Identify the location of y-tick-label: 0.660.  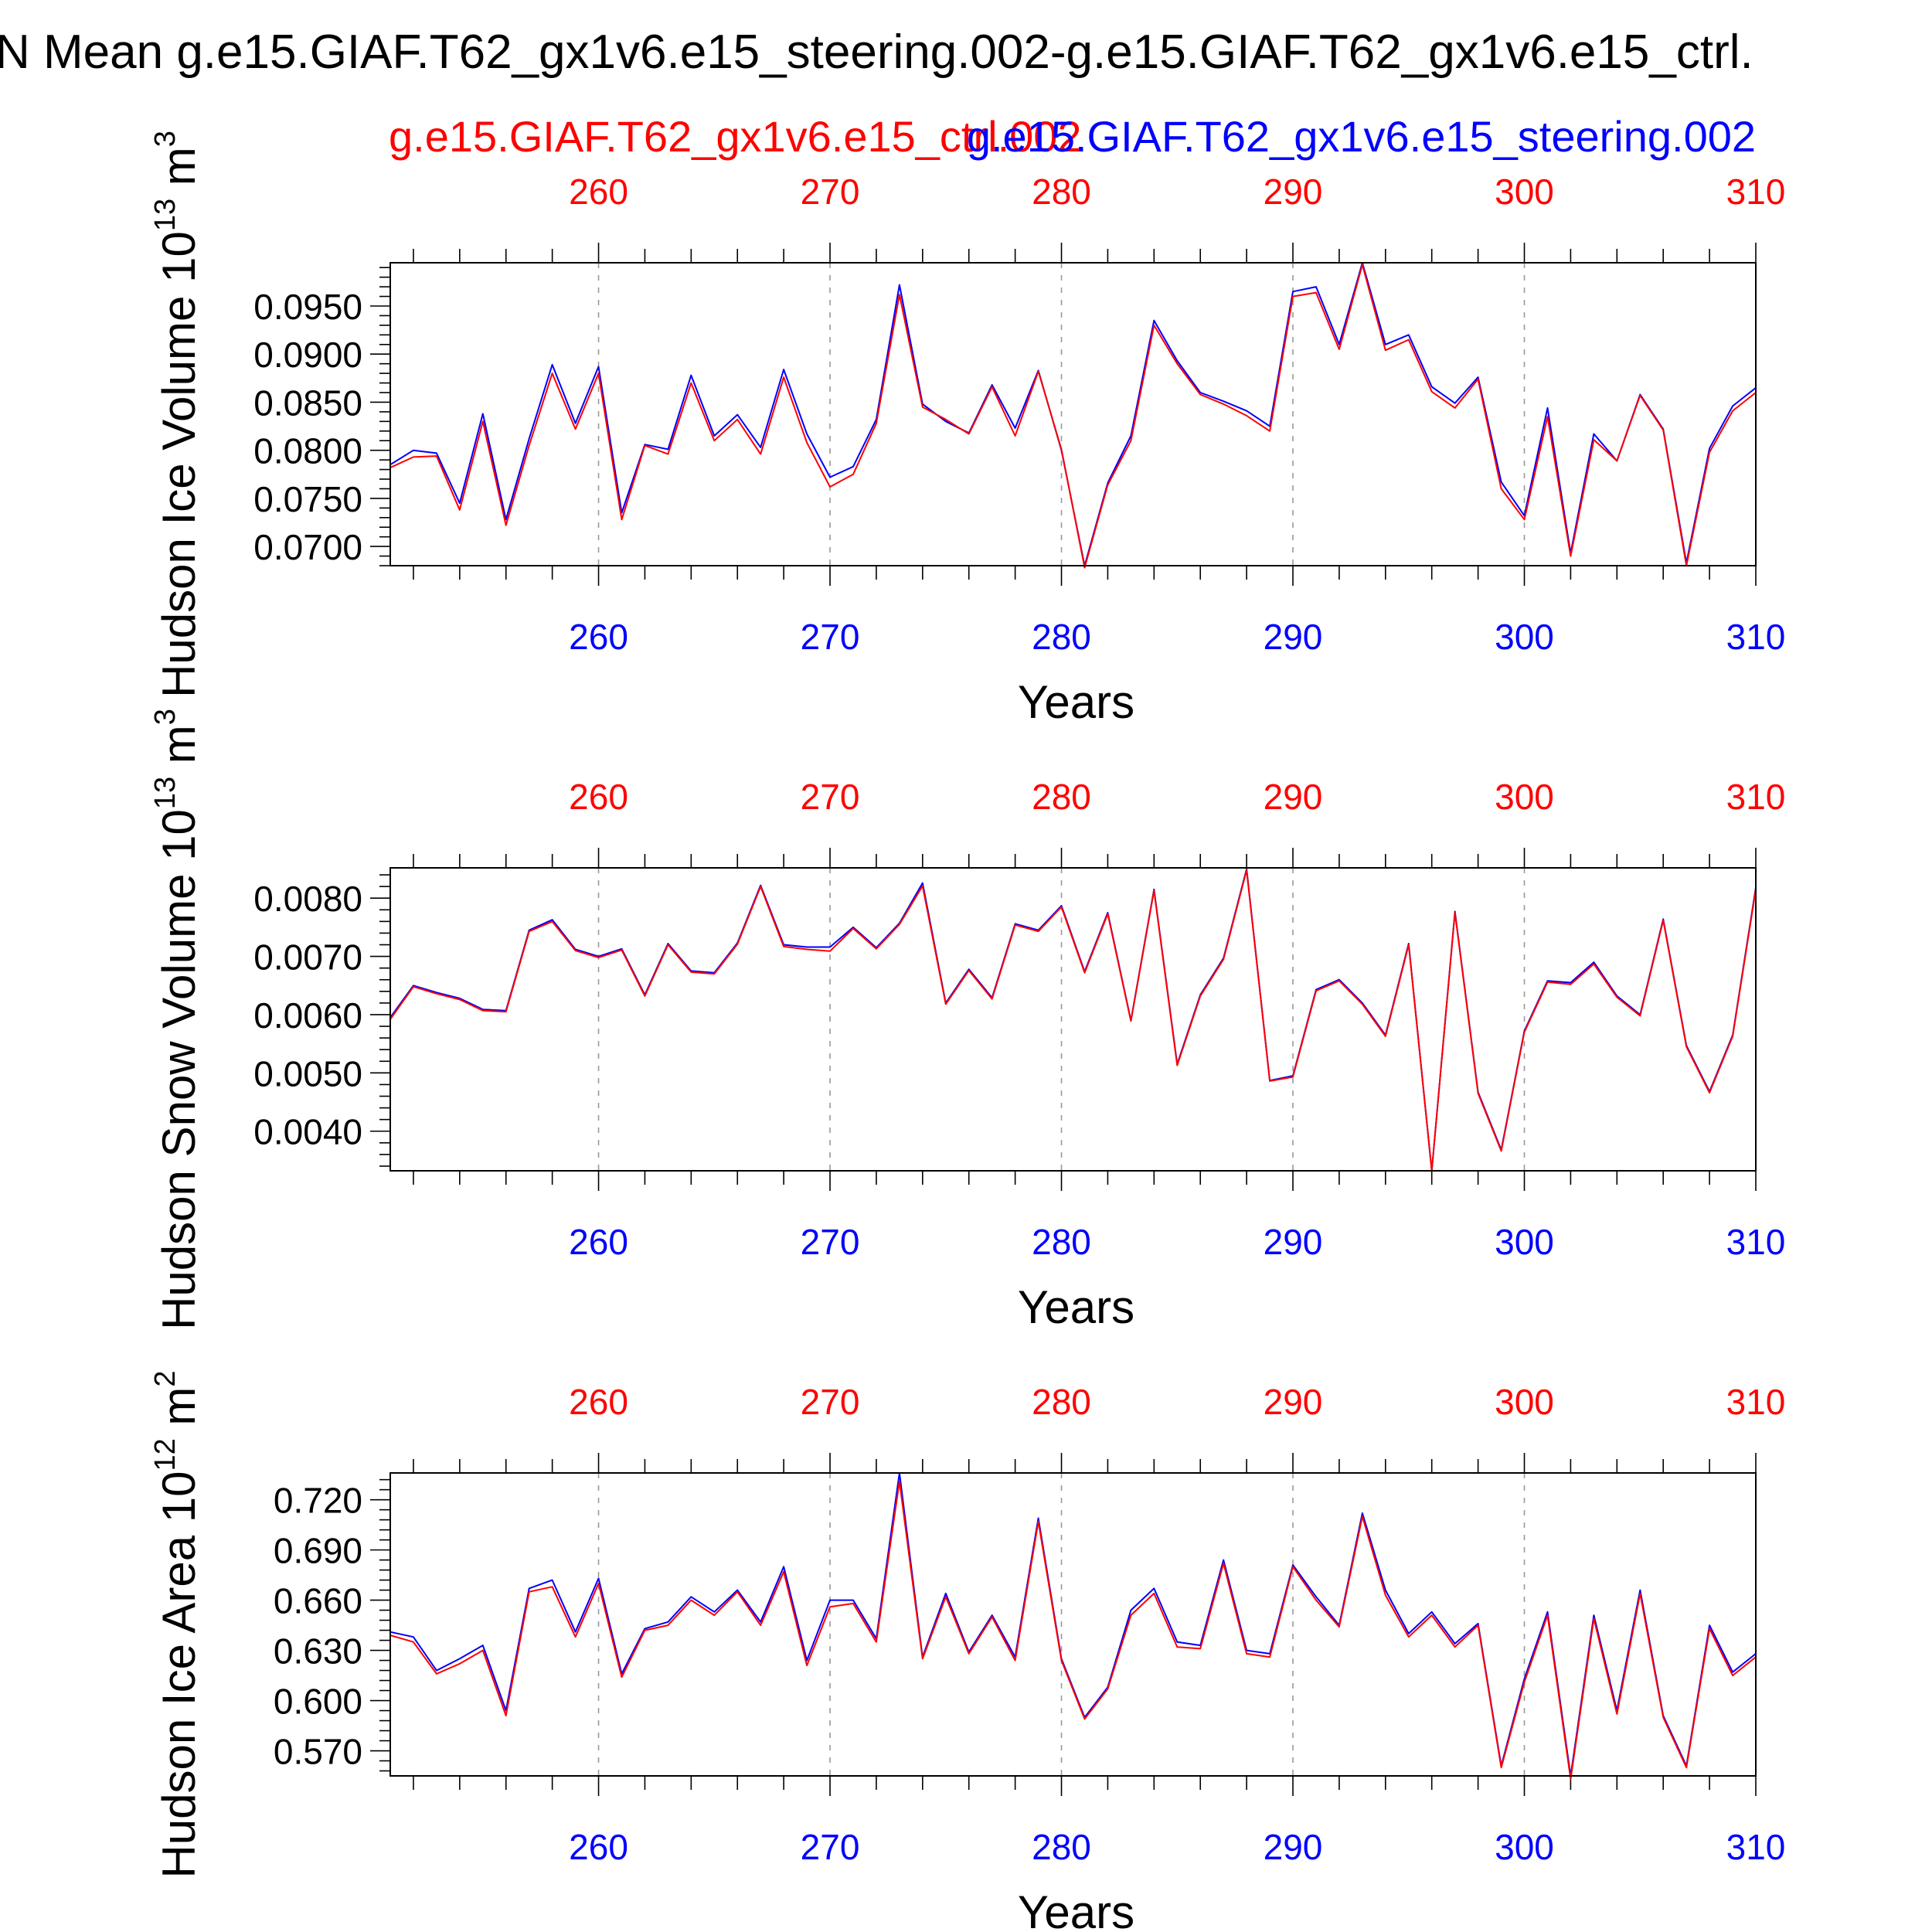
(318, 1601).